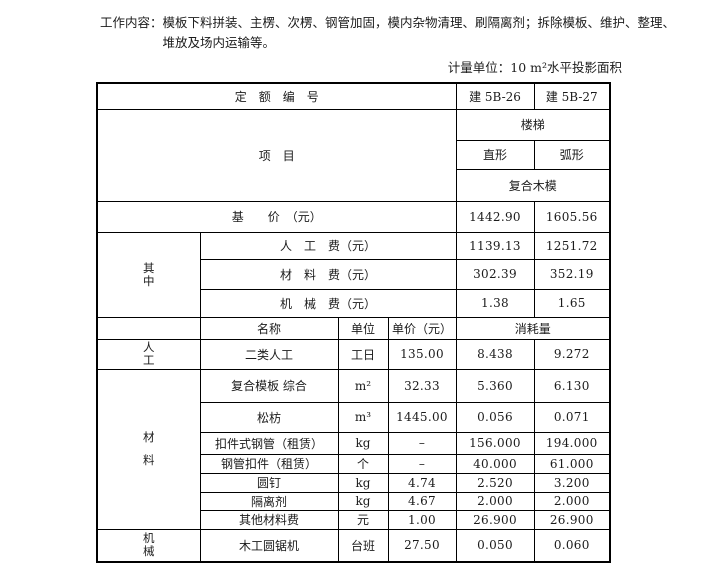  What do you see at coordinates (495, 216) in the screenshot?
I see `base-price-v1: 1442.90` at bounding box center [495, 216].